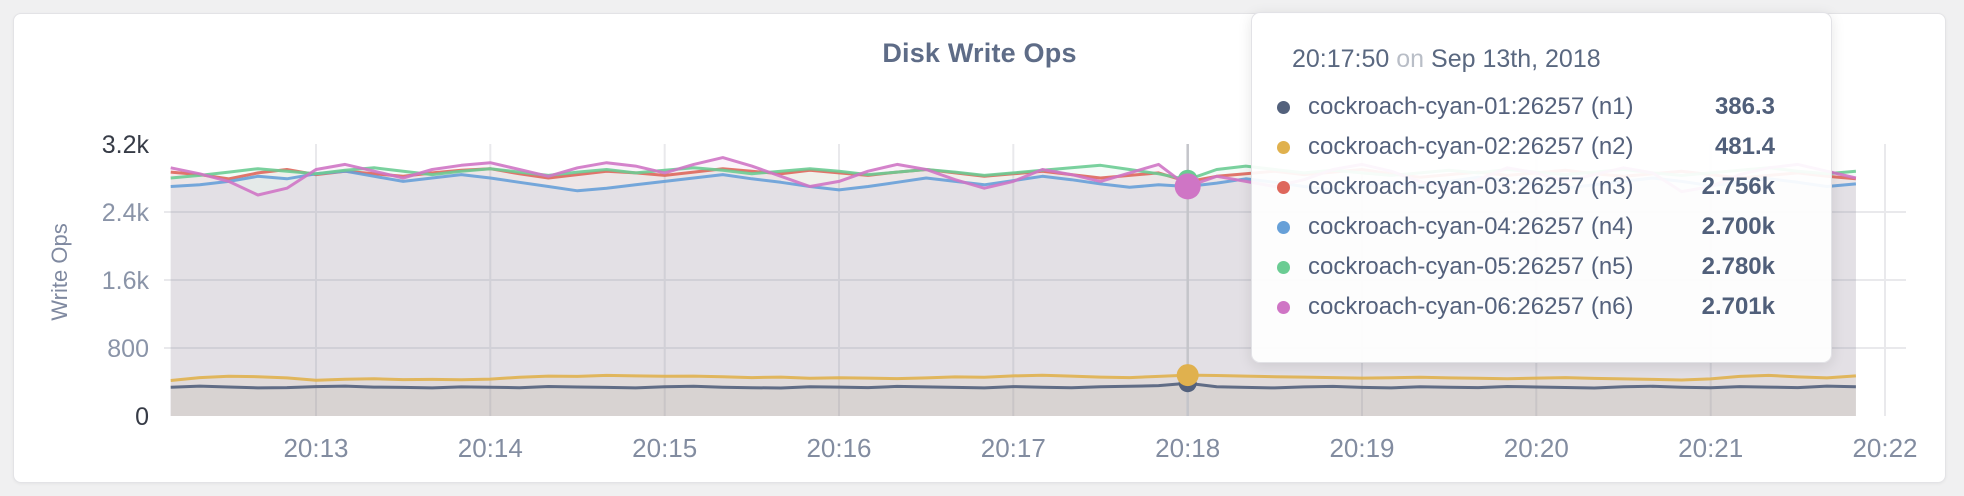 The image size is (1964, 496). Describe the element at coordinates (1341, 59) in the screenshot. I see `tooltip-time: 20:17:50` at that location.